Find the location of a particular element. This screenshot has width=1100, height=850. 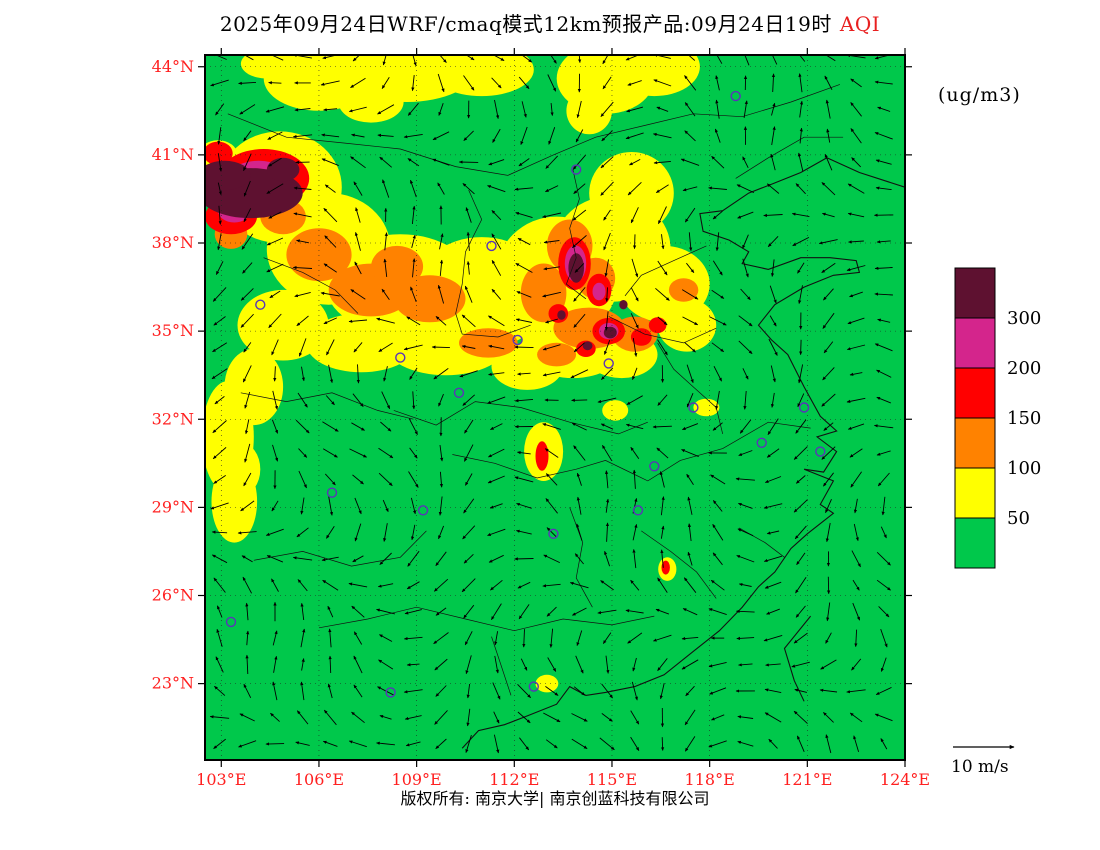

lat-tick-label: 26°N is located at coordinates (173, 595).